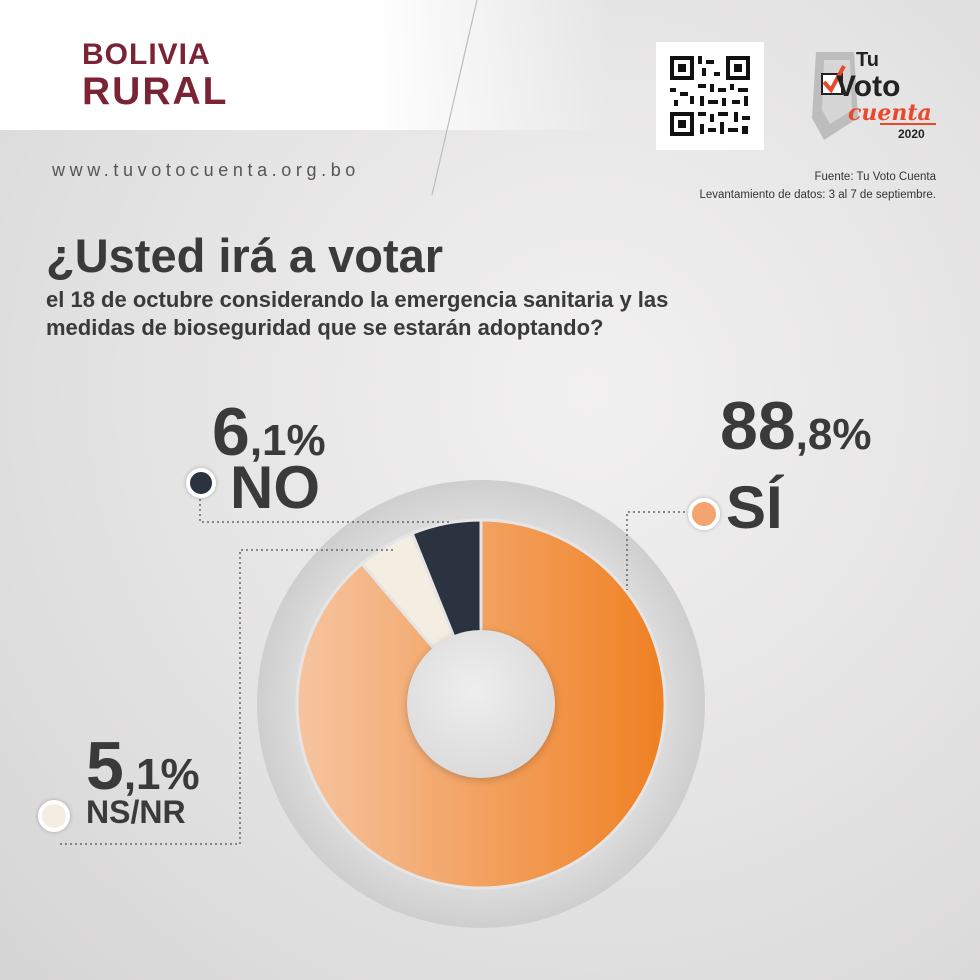 The height and width of the screenshot is (980, 980). Describe the element at coordinates (206, 170) in the screenshot. I see `website-url: www.tuvotocuenta.org.bo` at that location.